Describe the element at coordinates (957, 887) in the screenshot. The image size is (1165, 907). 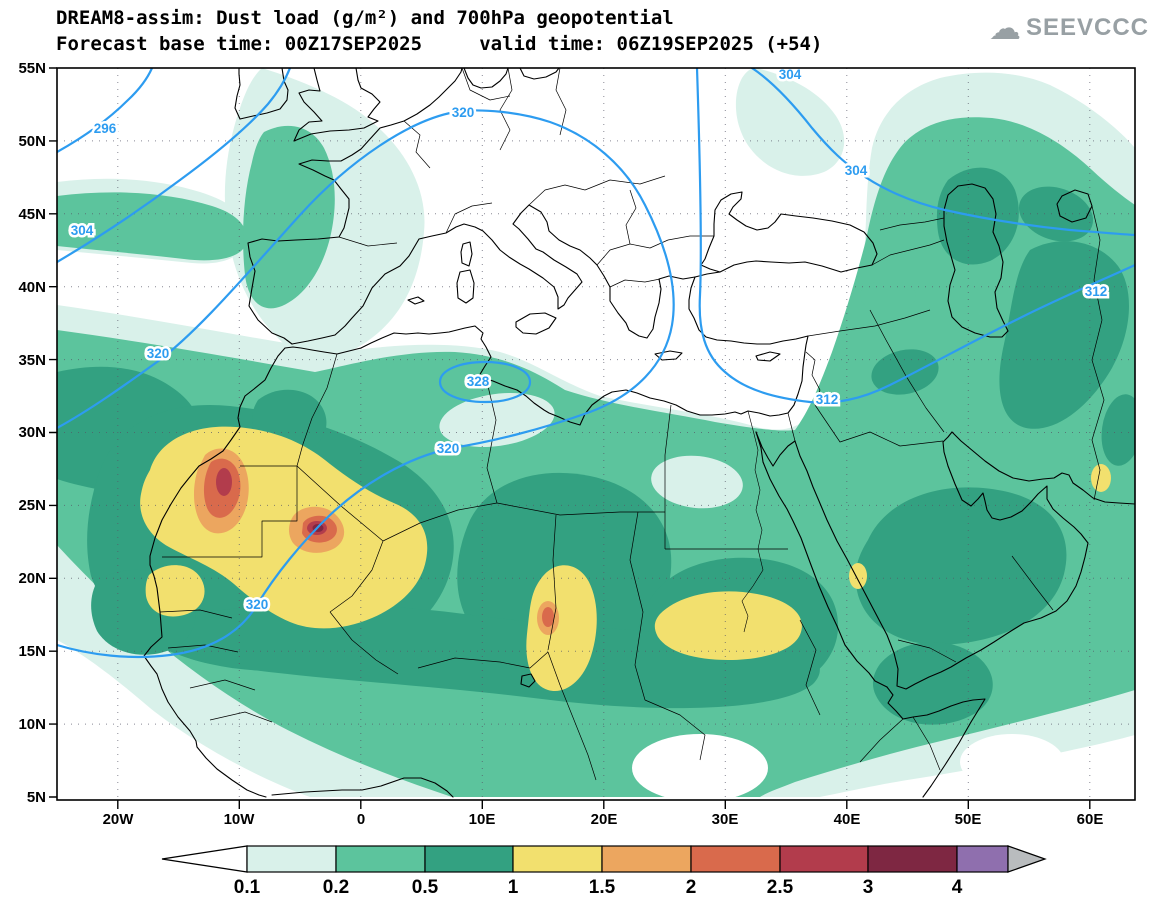
I see `colorbar-level-label: 4` at that location.